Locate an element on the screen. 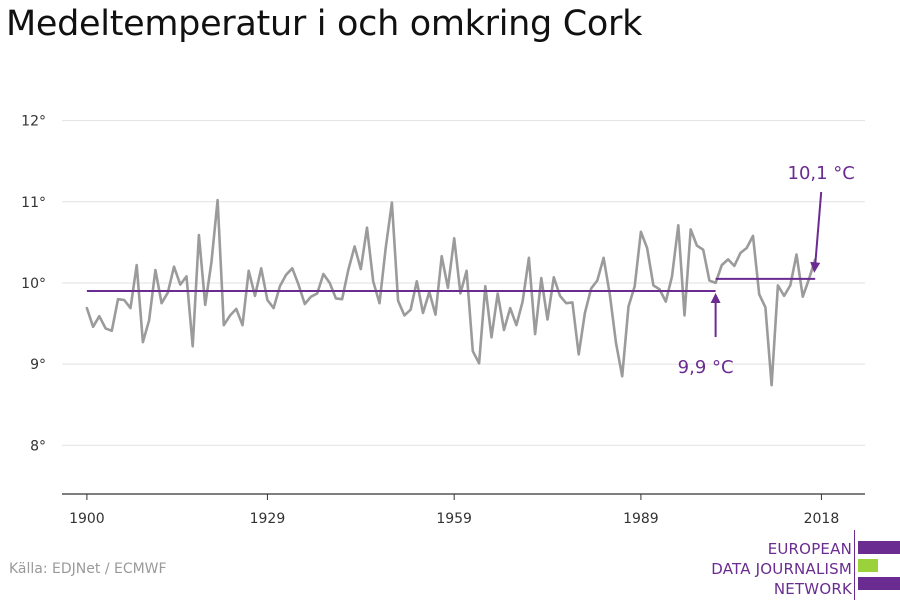 This screenshot has height=600, width=900. annotations: 9,9 °C 10,1 °C is located at coordinates (766, 270).